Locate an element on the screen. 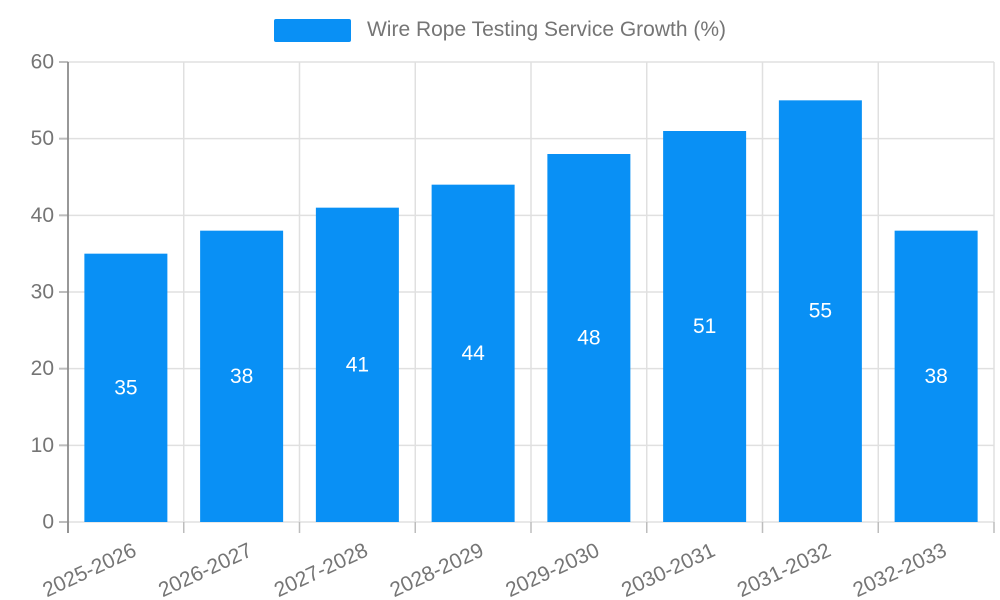 This screenshot has width=1000, height=600. x-category-label: 2025-2026 is located at coordinates (89, 569).